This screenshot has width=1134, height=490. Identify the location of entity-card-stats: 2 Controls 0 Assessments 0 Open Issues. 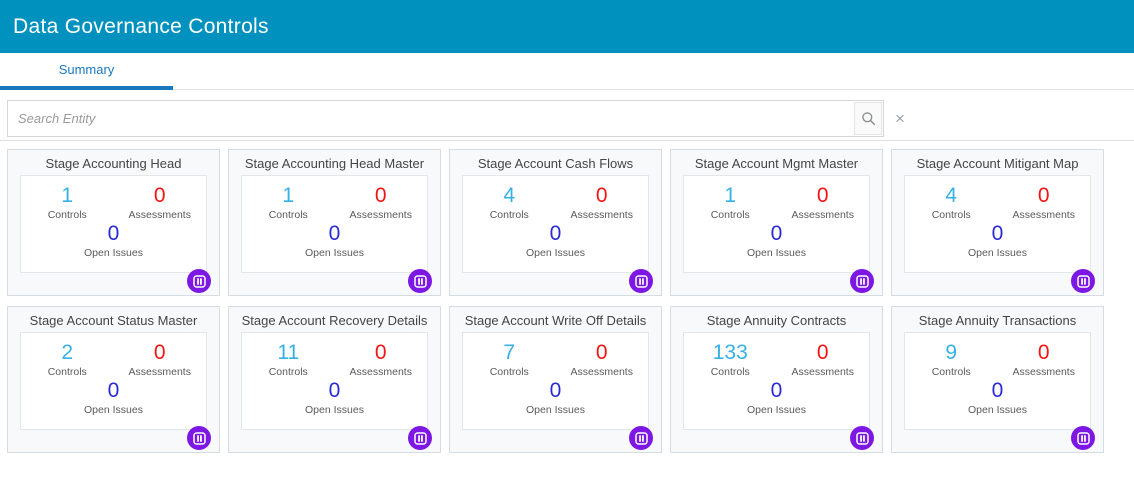
(113, 381).